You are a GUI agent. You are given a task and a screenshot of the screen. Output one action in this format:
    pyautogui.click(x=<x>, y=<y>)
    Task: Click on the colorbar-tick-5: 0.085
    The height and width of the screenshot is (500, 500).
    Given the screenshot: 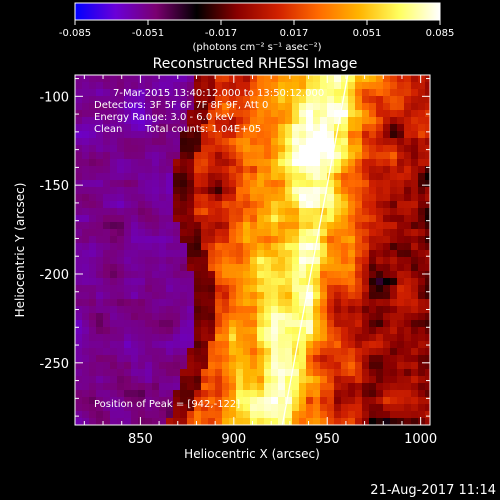 What is the action you would take?
    pyautogui.click(x=440, y=33)
    